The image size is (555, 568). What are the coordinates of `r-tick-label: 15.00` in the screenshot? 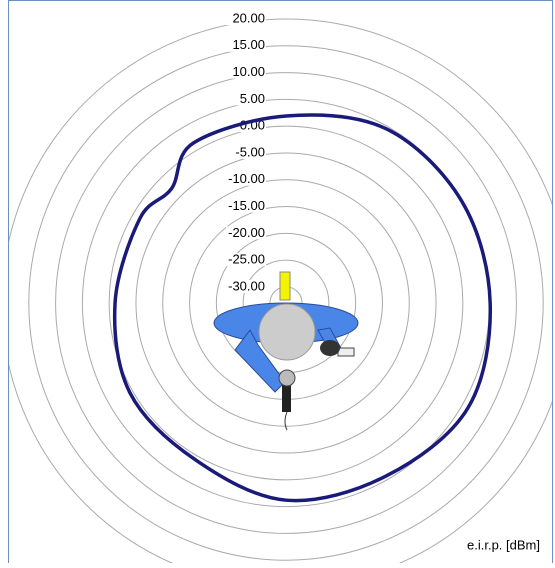 It's located at (248, 44).